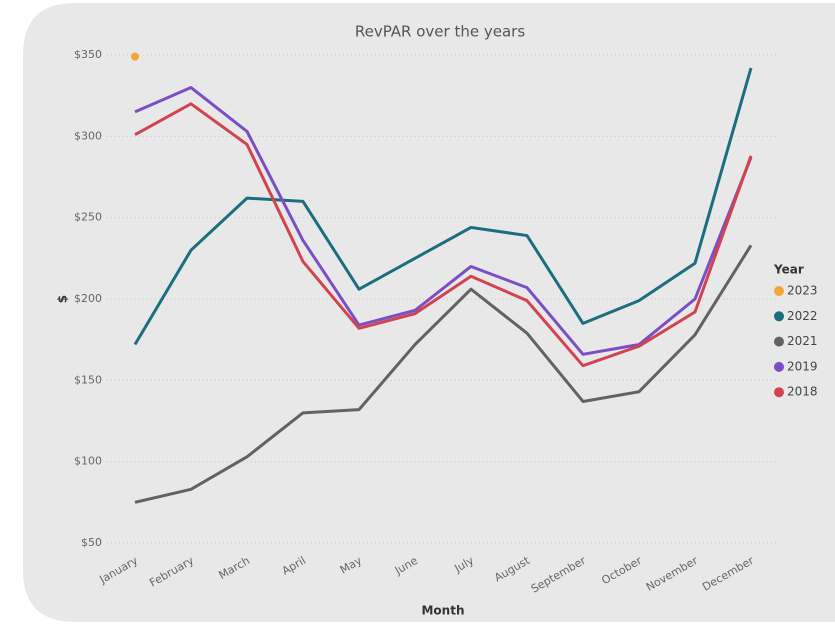 This screenshot has width=835, height=628. I want to click on y-tick-label: $250, so click(88, 217).